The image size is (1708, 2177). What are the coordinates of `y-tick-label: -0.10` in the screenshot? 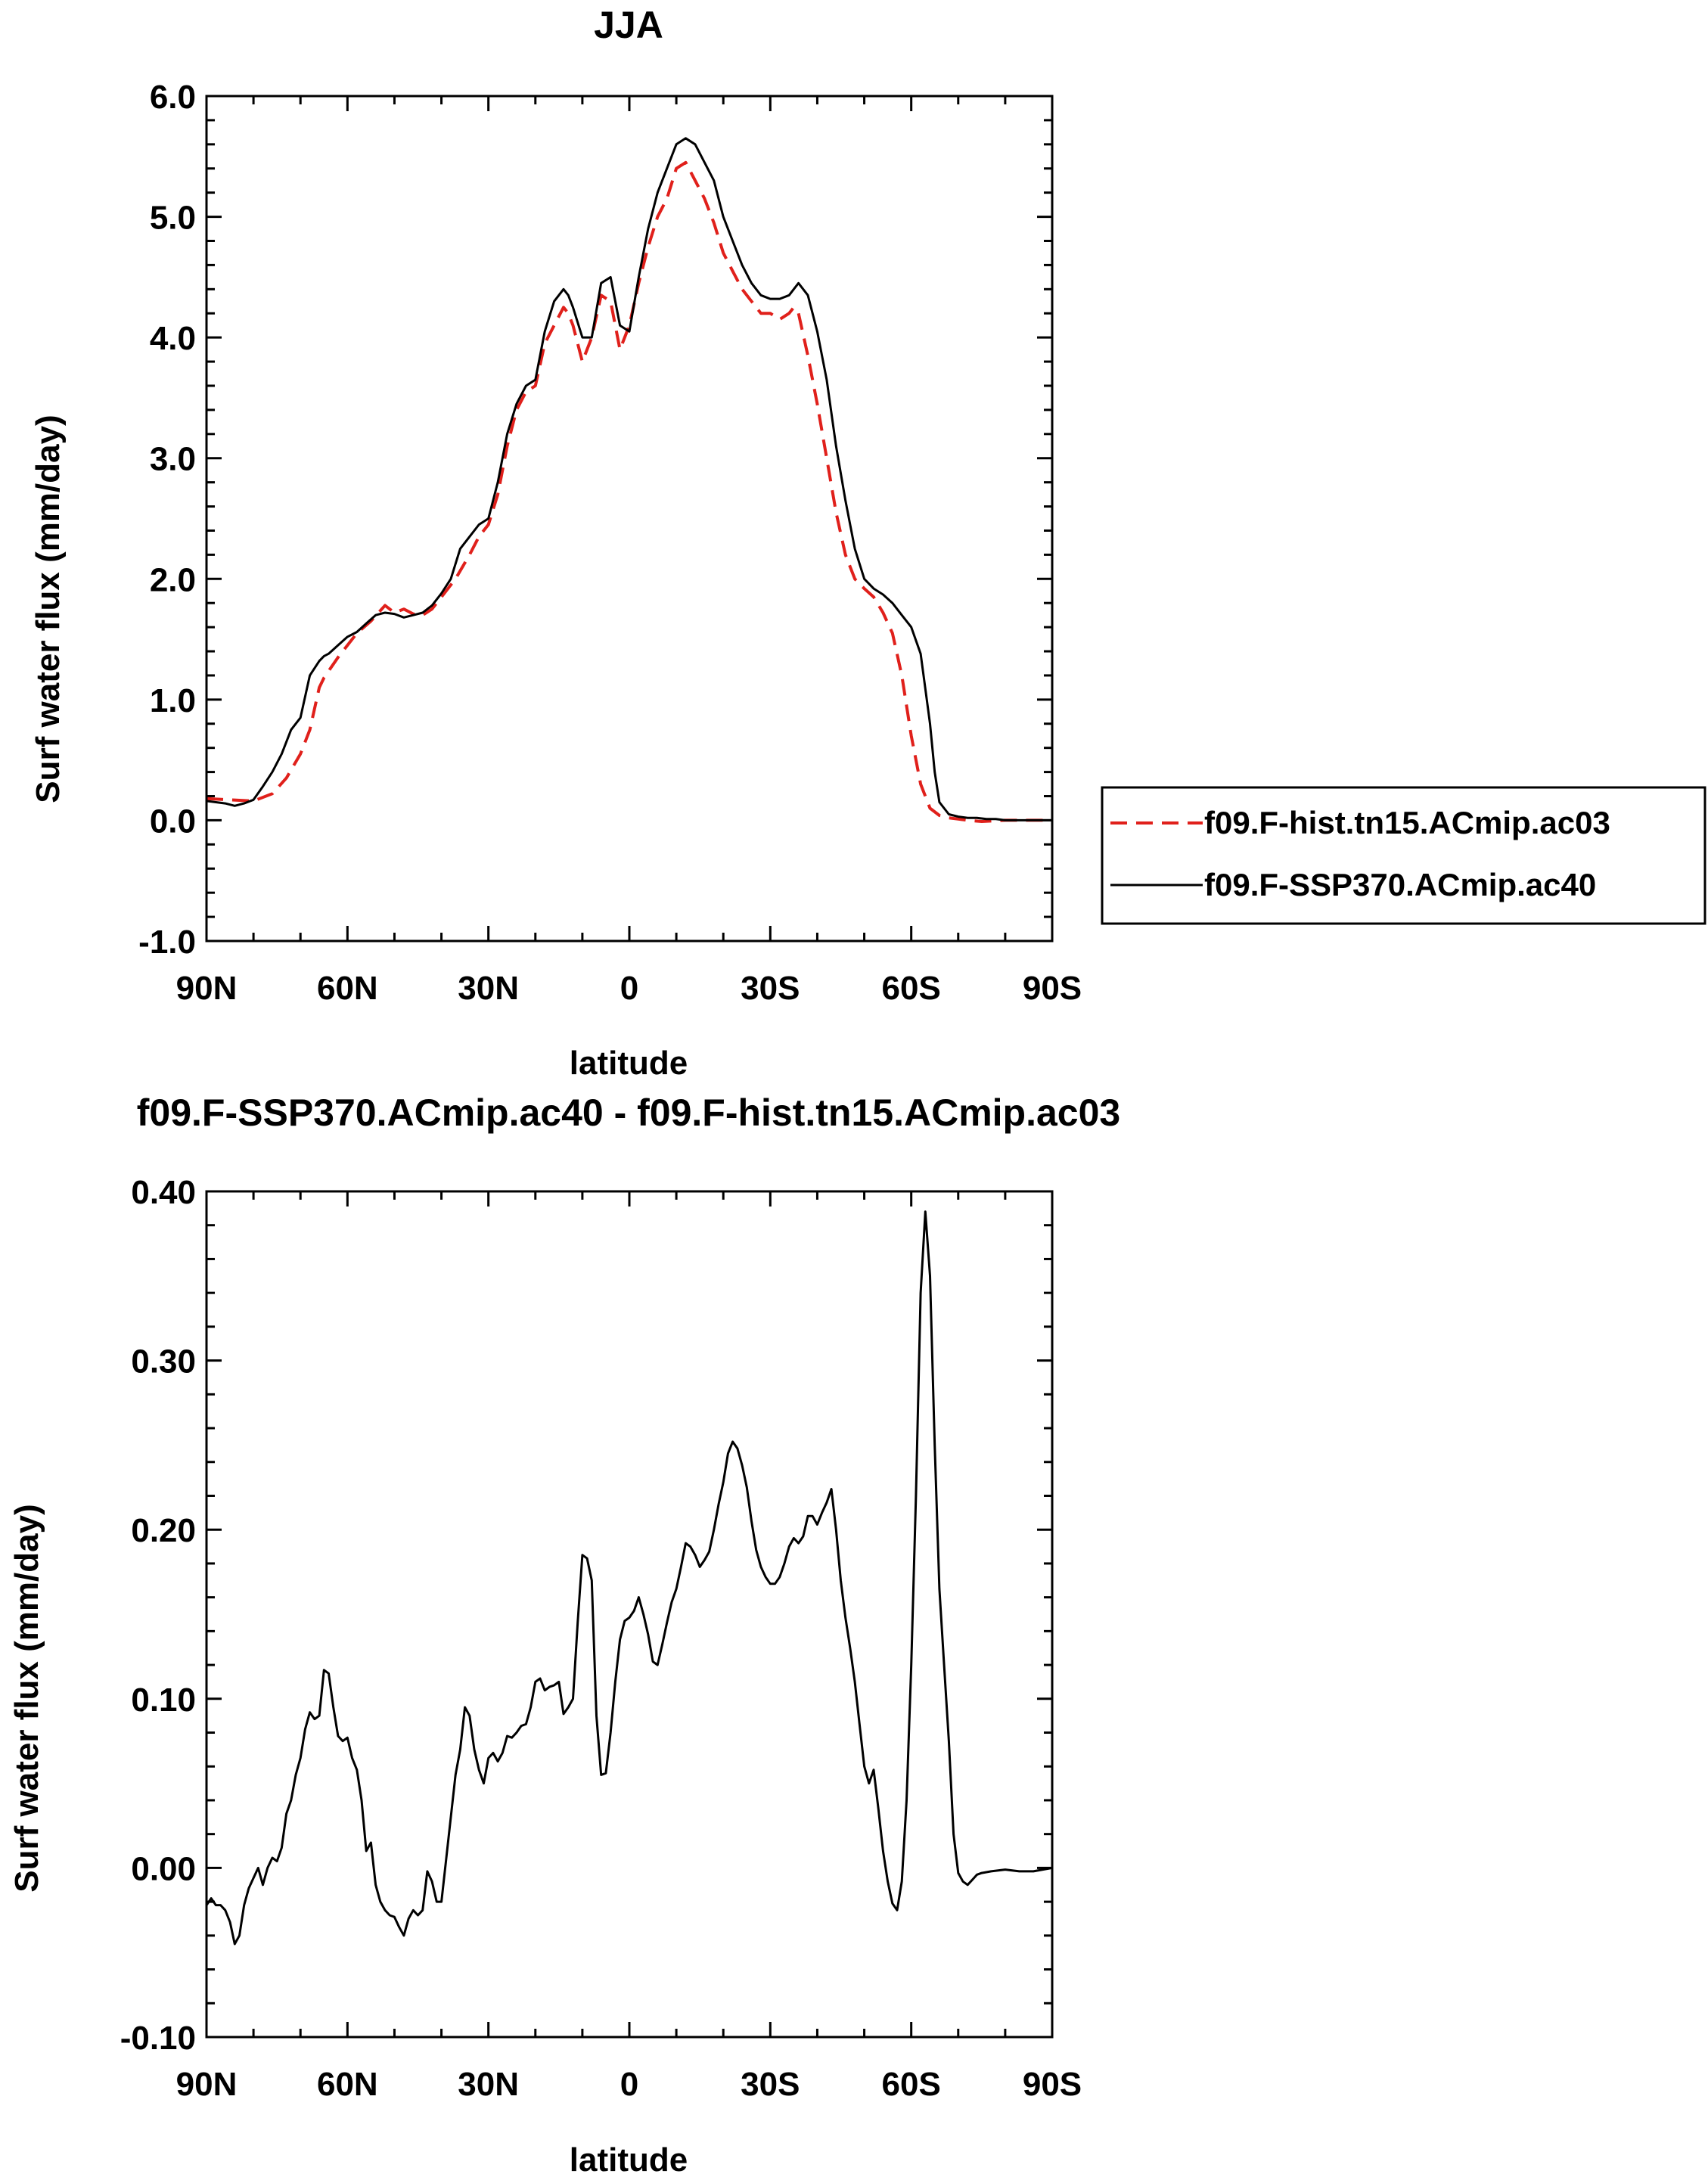 It's located at (158, 2038).